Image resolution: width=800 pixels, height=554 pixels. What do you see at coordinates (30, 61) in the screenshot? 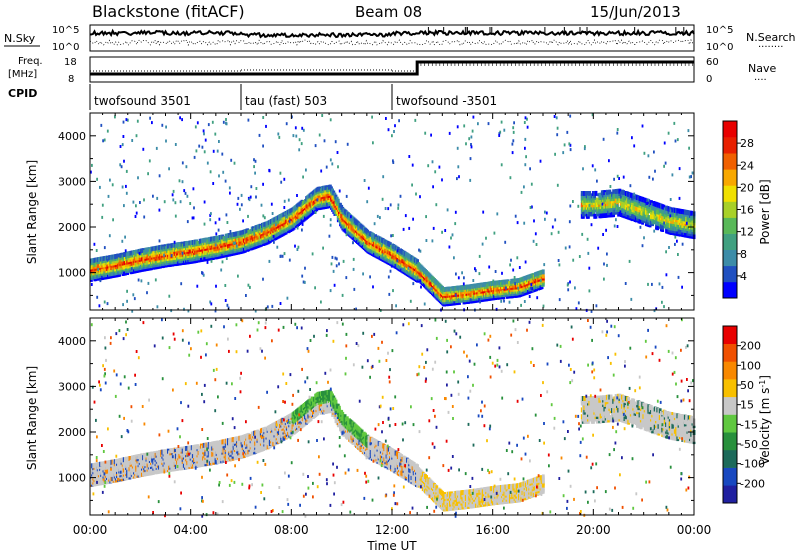
I see `freq-left-label-1: Freq.` at bounding box center [30, 61].